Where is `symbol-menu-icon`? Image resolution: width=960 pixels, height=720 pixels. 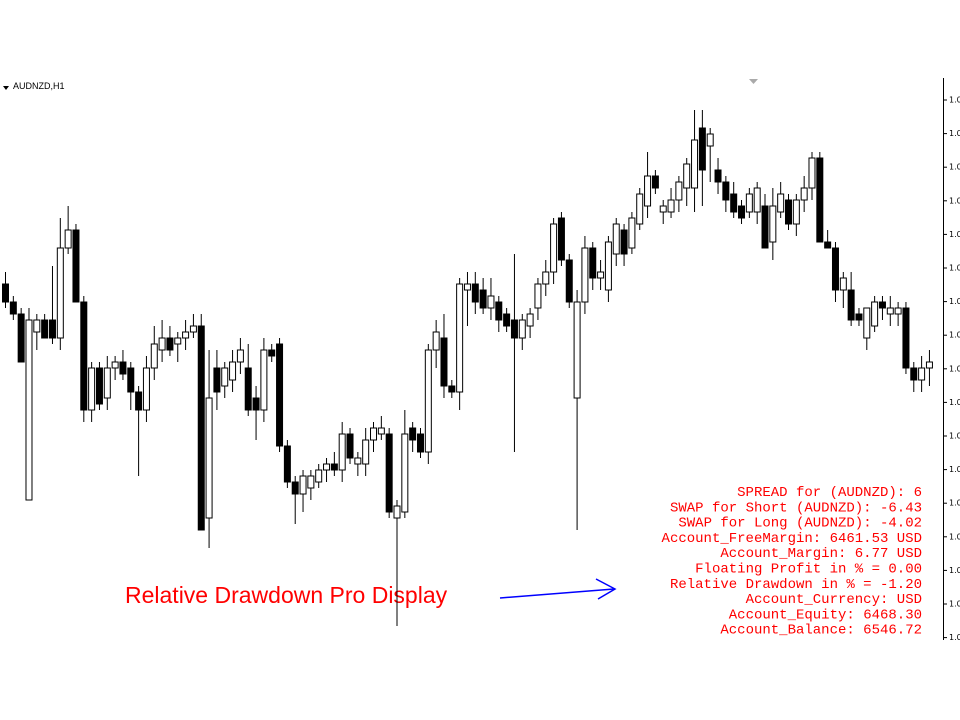
symbol-menu-icon is located at coordinates (6, 88).